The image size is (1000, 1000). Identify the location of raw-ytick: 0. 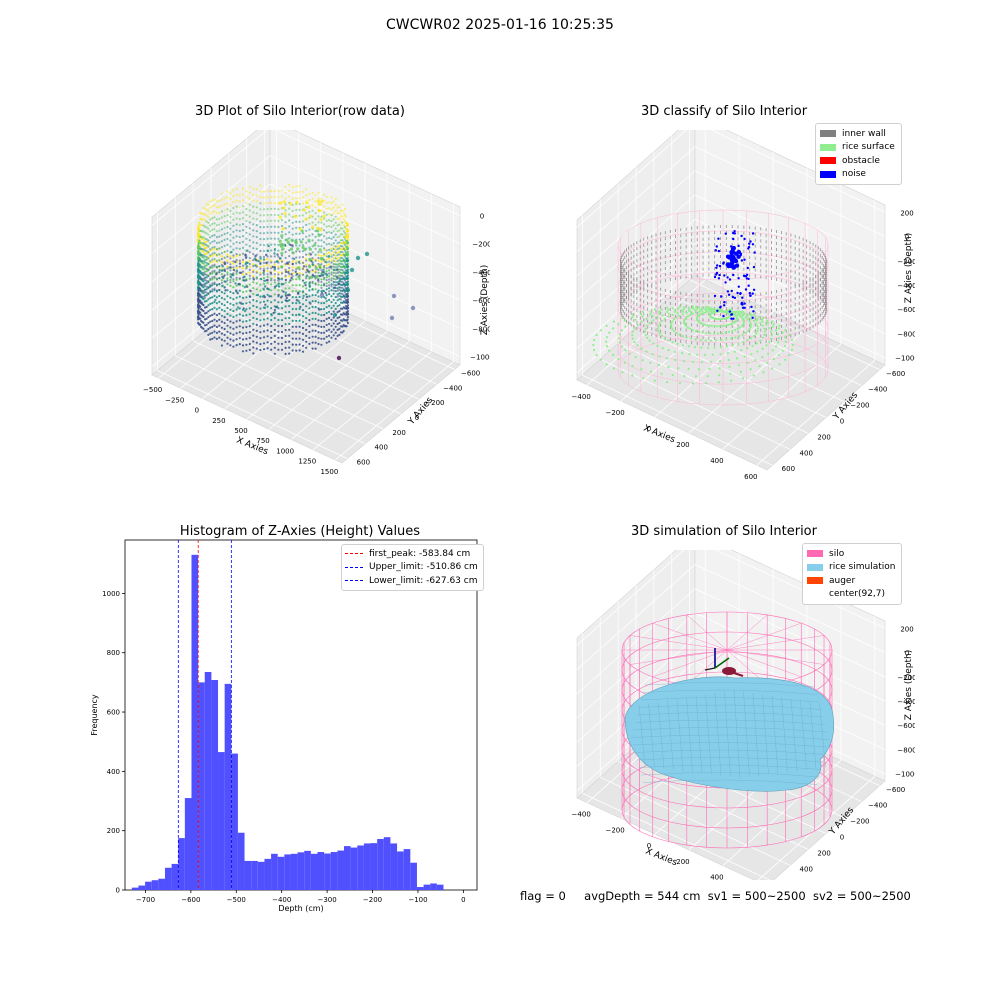
(417, 418).